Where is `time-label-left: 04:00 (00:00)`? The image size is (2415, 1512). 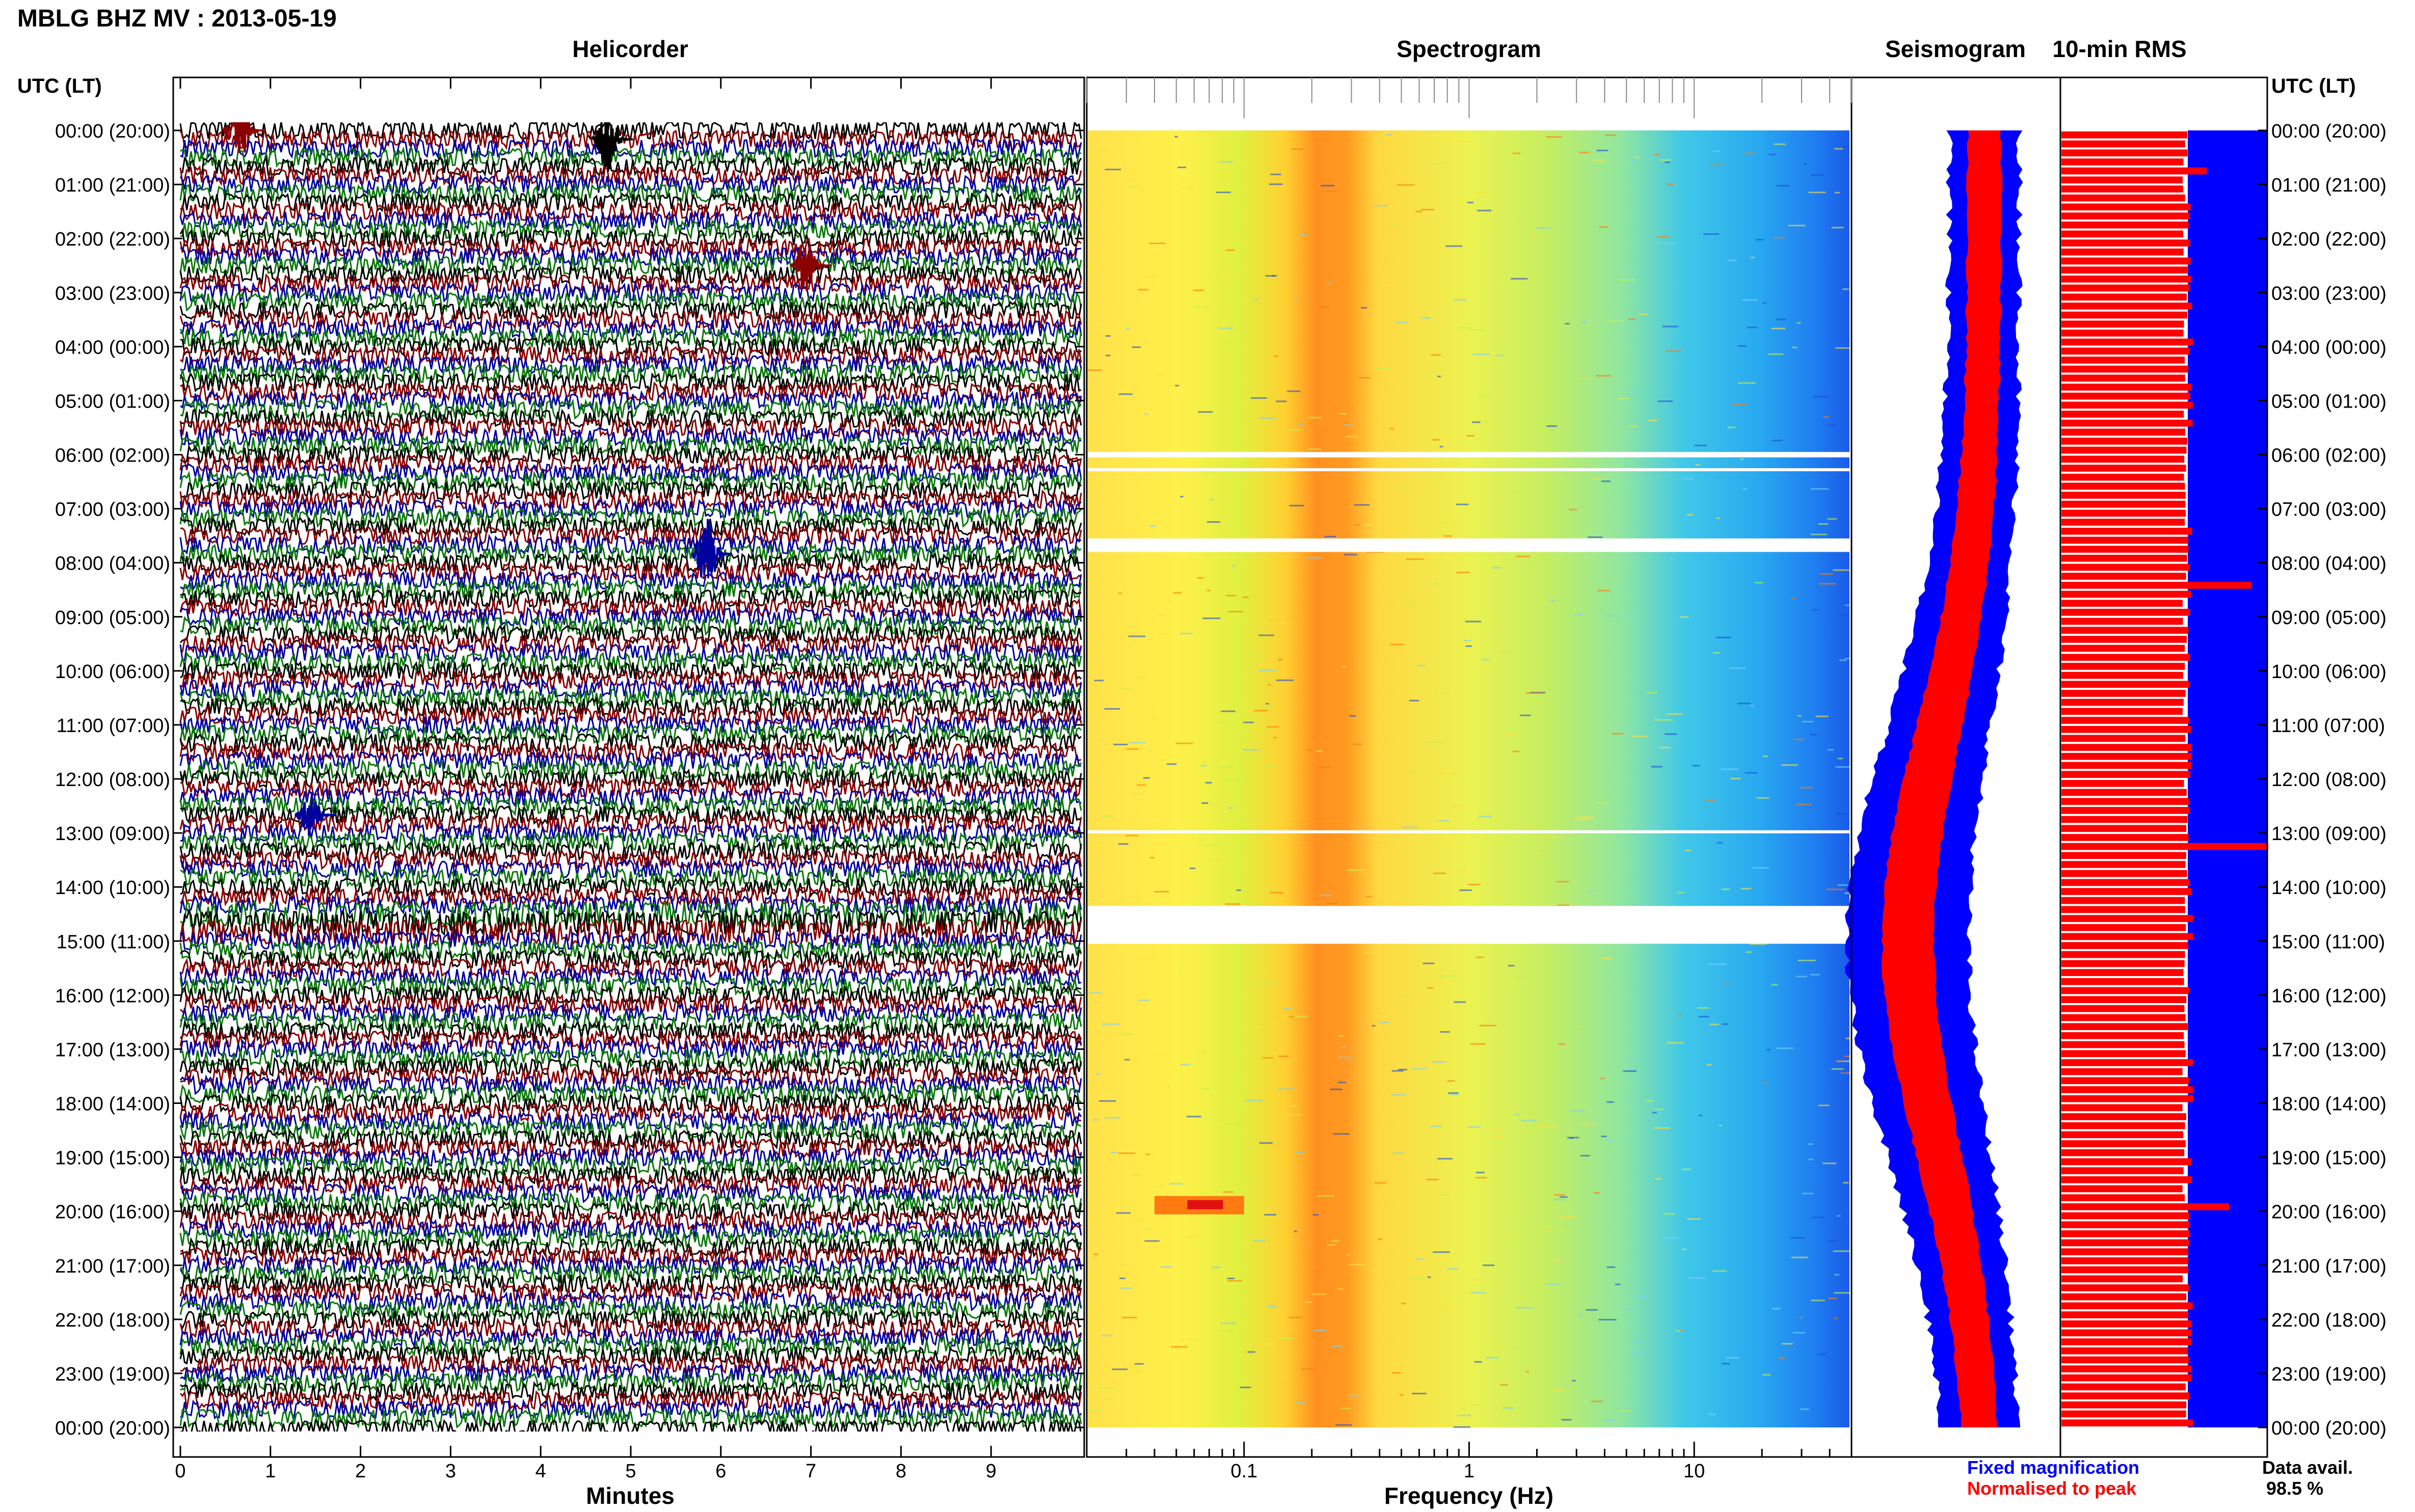 time-label-left: 04:00 (00:00) is located at coordinates (112, 347).